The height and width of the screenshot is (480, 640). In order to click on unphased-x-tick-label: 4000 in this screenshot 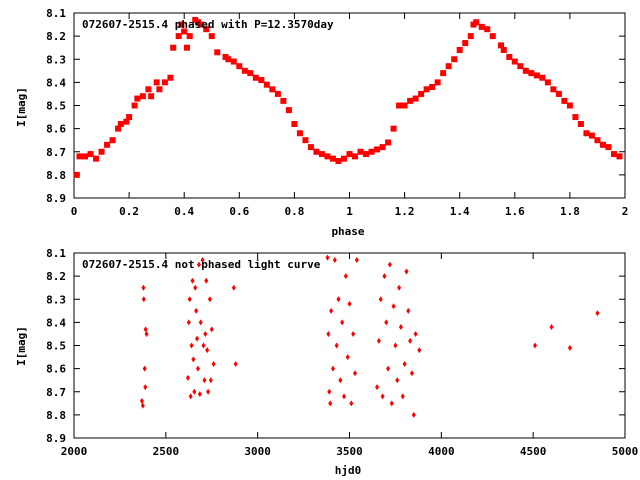, I will do `click(441, 451)`.